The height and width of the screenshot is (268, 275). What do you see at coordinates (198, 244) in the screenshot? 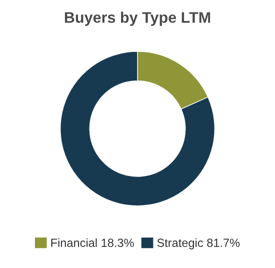
I see `legend-label: Strategic 81.7%` at bounding box center [198, 244].